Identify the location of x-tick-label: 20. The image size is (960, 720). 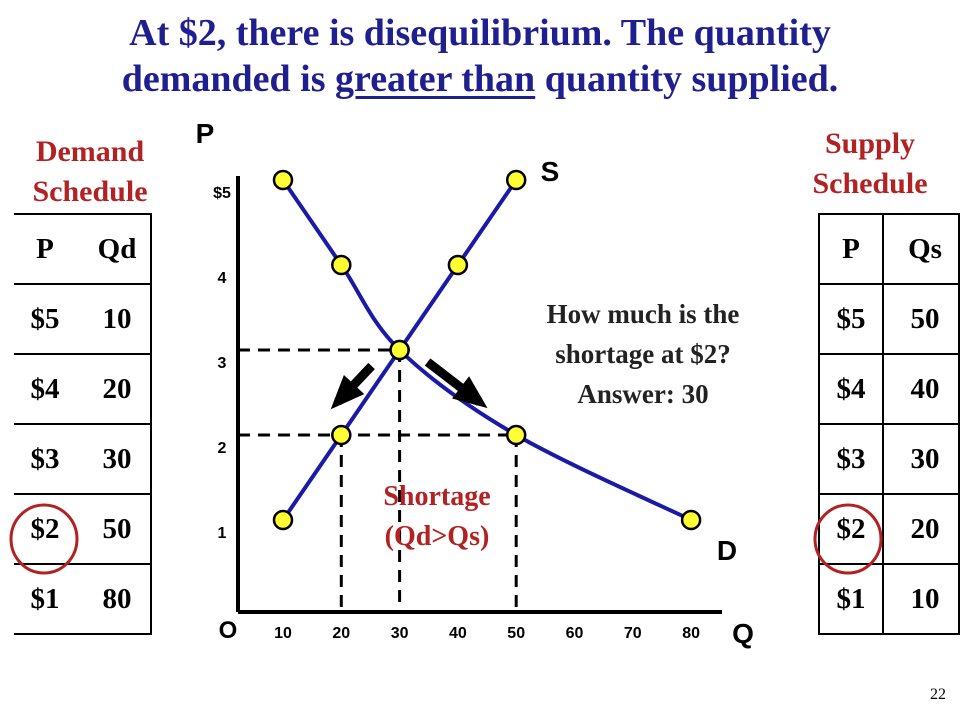
(341, 633).